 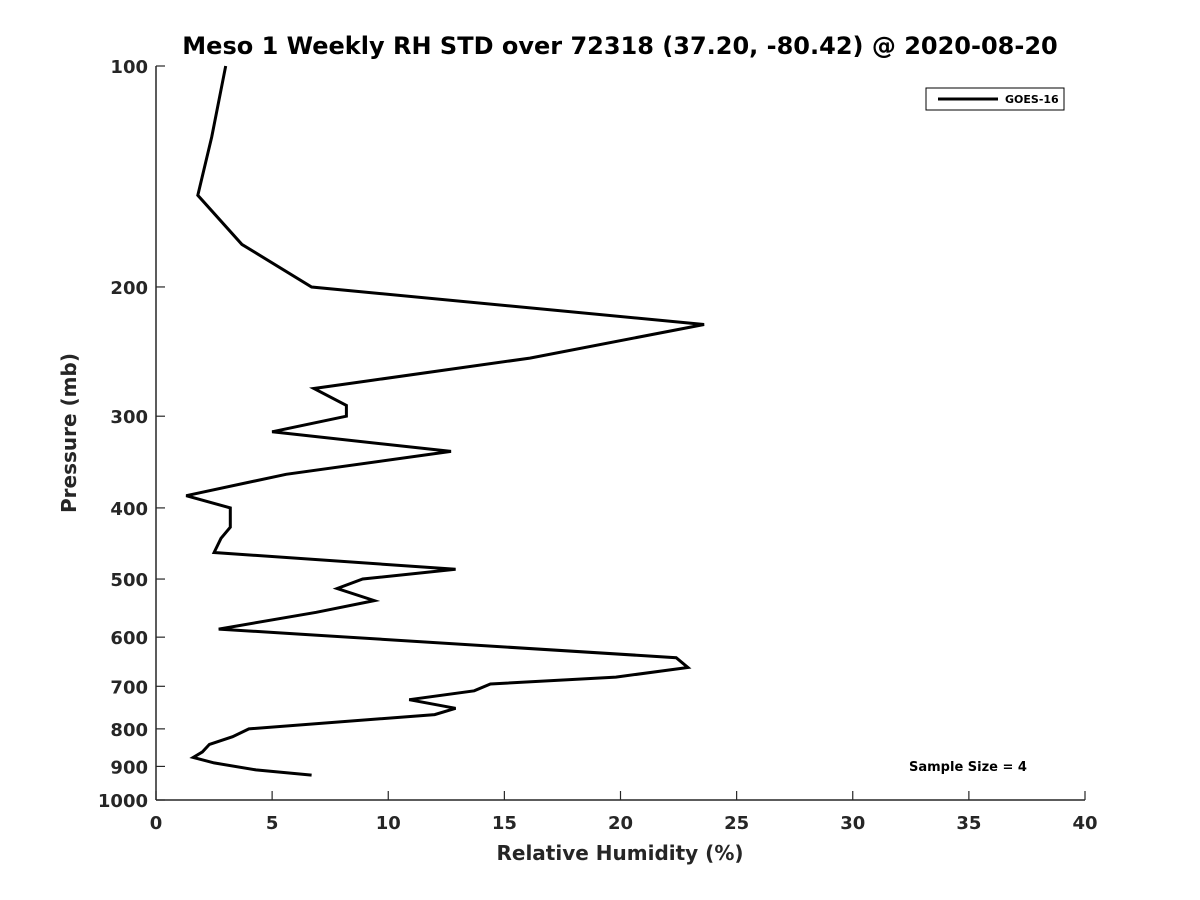 What do you see at coordinates (123, 801) in the screenshot?
I see `y-tick-label: 1000` at bounding box center [123, 801].